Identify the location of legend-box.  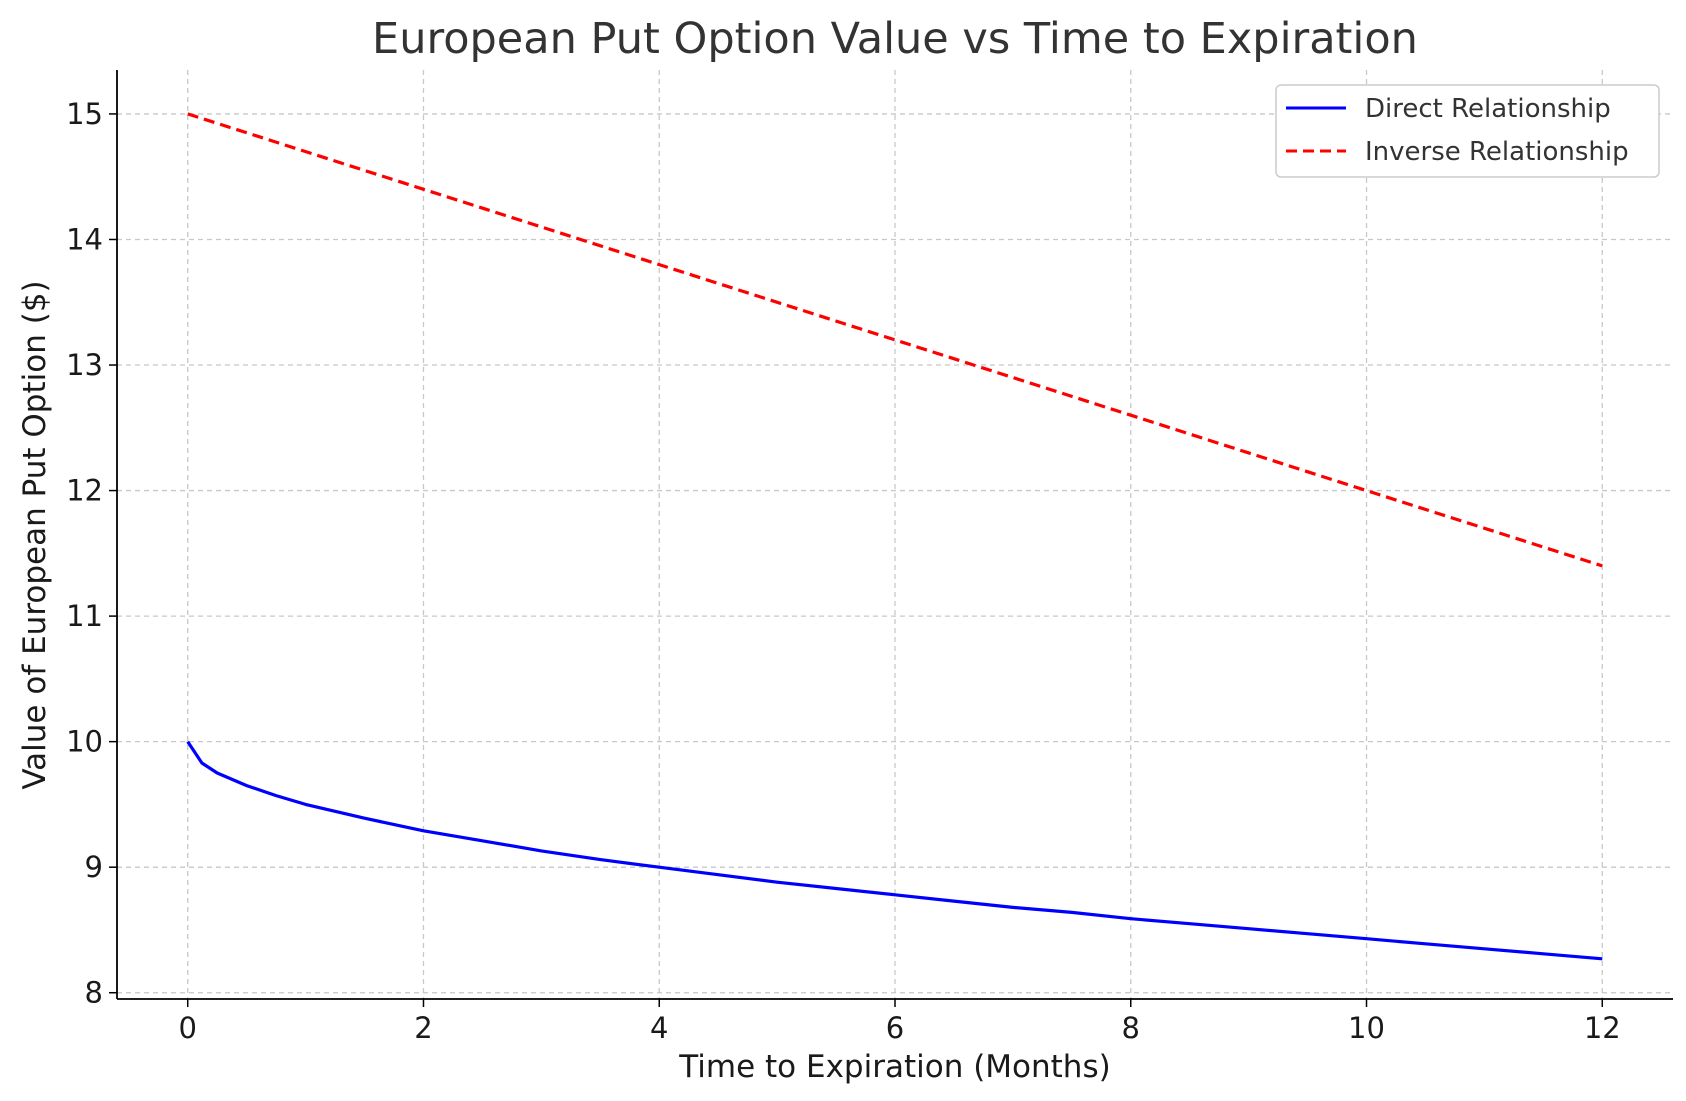
(1467, 131).